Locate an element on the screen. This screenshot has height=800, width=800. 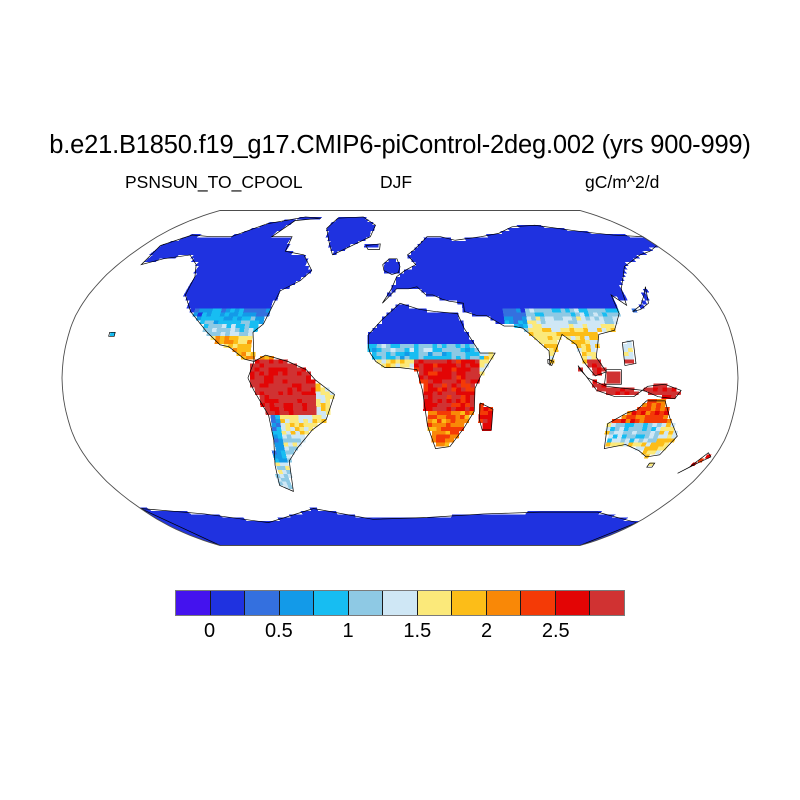
subtitle-row: PSNSUN_TO_CPOOL DJF gC/m^2/d is located at coordinates (400, 183).